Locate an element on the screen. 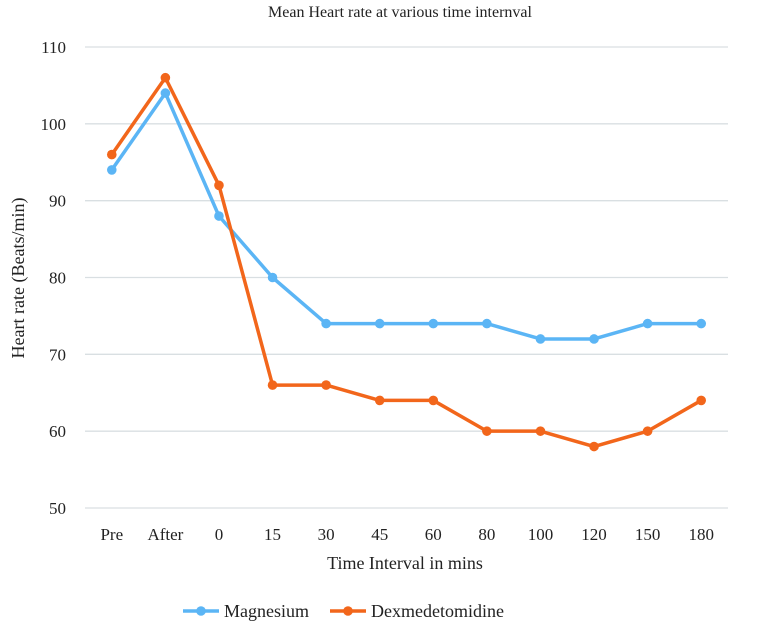 This screenshot has height=634, width=769. x-tick-label: 60 is located at coordinates (433, 534).